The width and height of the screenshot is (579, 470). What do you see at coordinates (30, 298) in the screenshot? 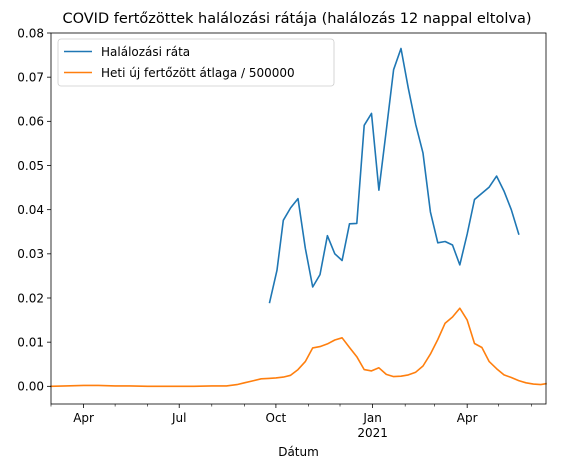
I see `y-tick-label: 0.02` at bounding box center [30, 298].